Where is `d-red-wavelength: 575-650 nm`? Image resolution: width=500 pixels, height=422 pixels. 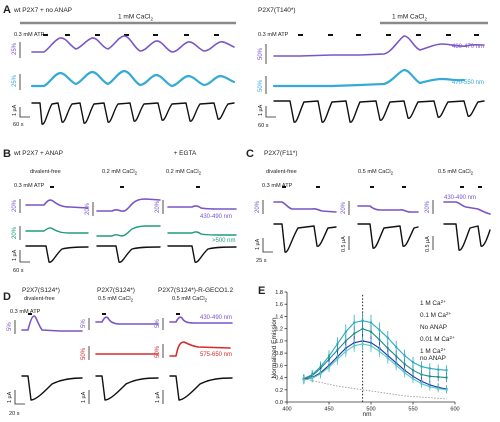 d-red-wavelength: 575-650 nm is located at coordinates (216, 355).